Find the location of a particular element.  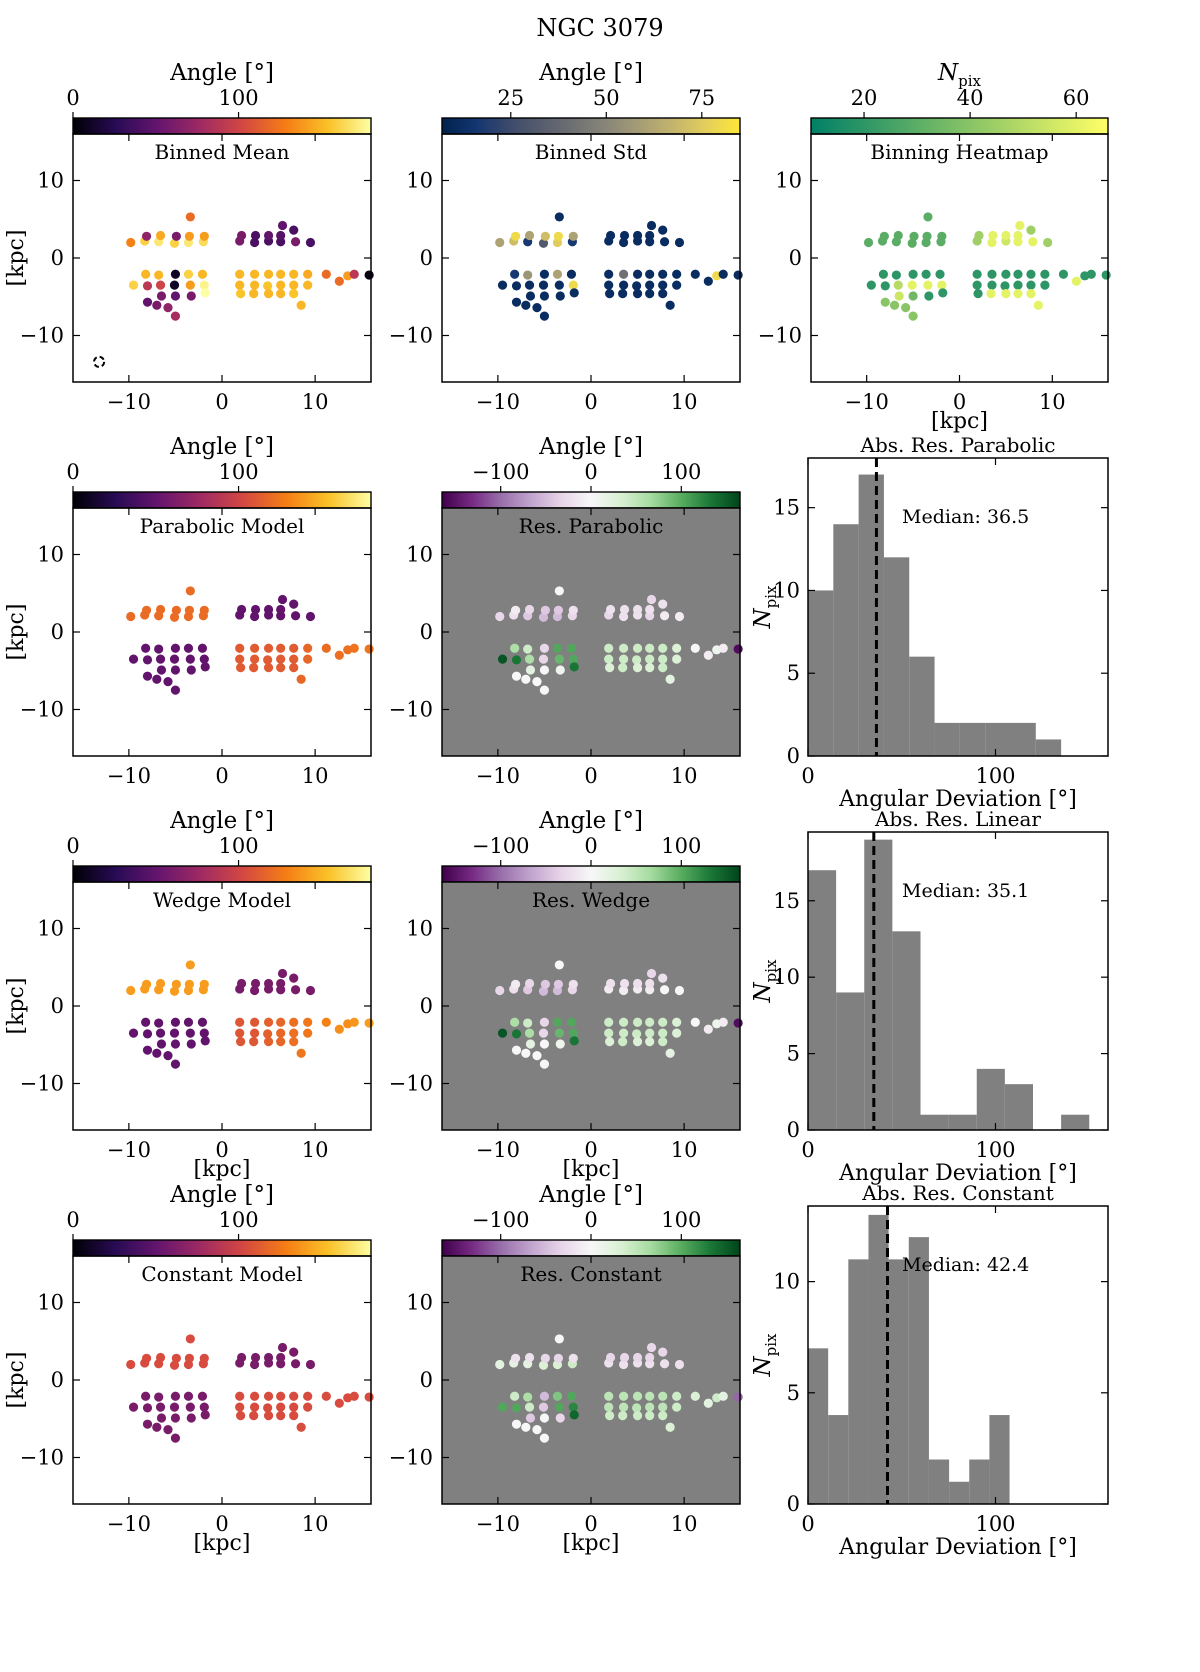

histogram-title: Abs. Res. Parabolic is located at coordinates (958, 445).